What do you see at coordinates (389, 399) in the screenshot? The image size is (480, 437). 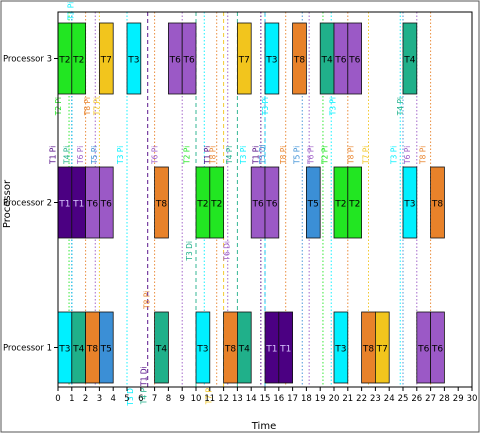 I see `x-tick-label: 24` at bounding box center [389, 399].